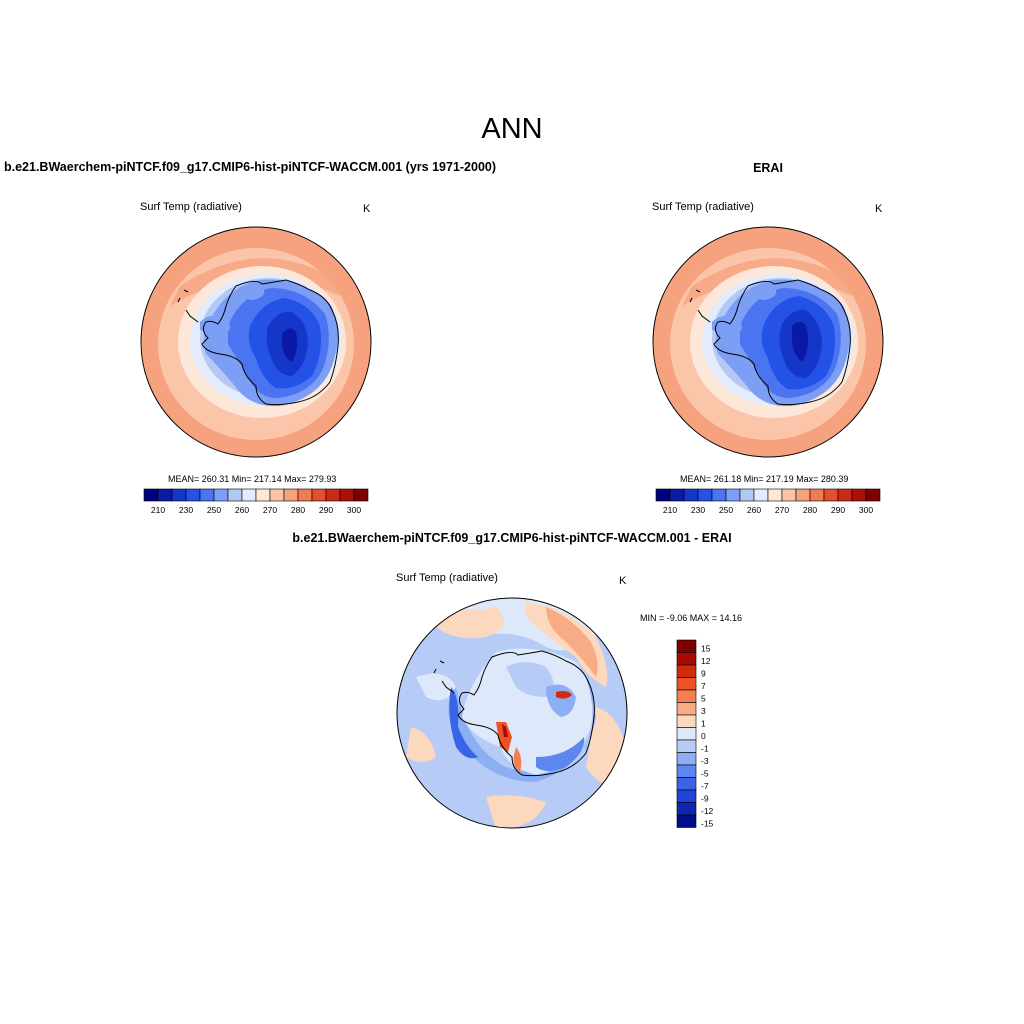 The width and height of the screenshot is (1024, 1024). What do you see at coordinates (158, 510) in the screenshot?
I see `model-colorbar-label: 210` at bounding box center [158, 510].